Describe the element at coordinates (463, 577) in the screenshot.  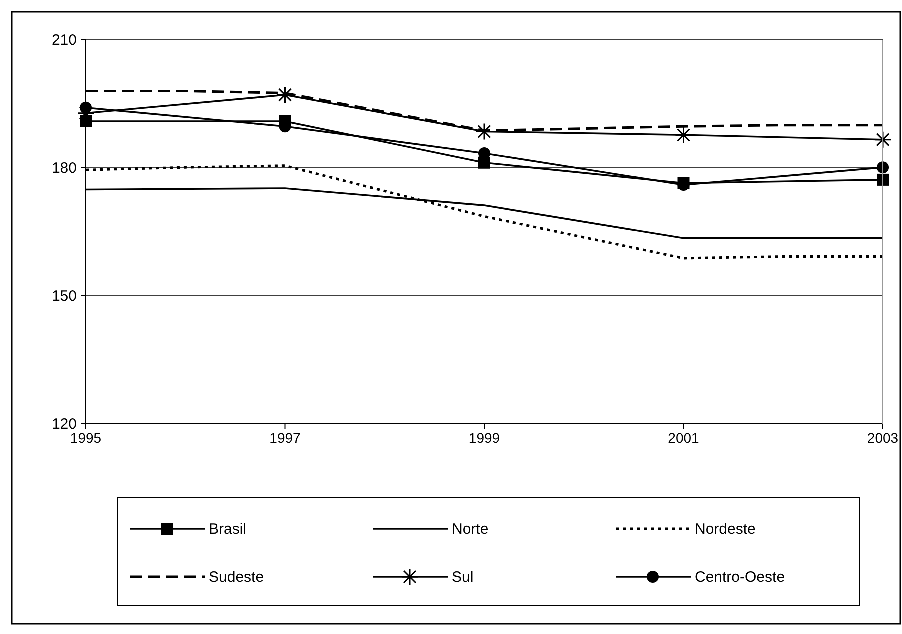
I see `legend-label: Sul` at that location.